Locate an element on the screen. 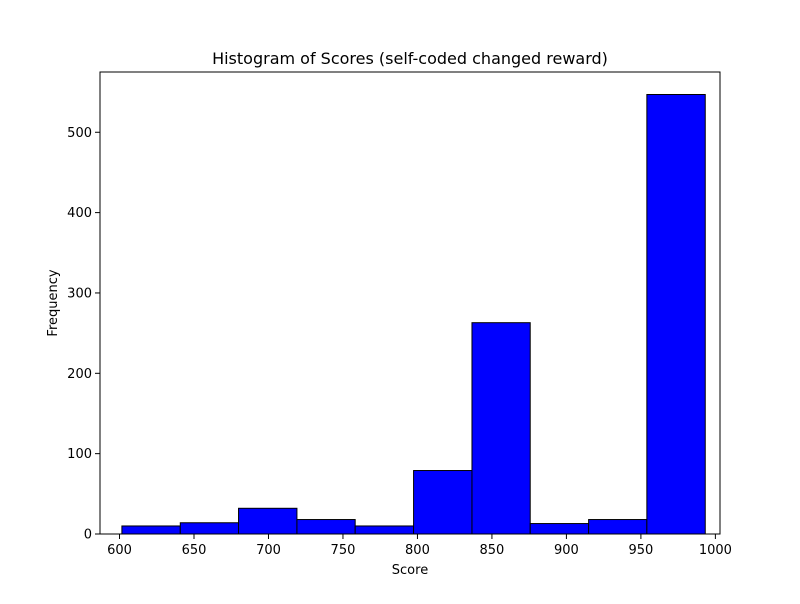  y-tick-label-100: 100 is located at coordinates (79, 454).